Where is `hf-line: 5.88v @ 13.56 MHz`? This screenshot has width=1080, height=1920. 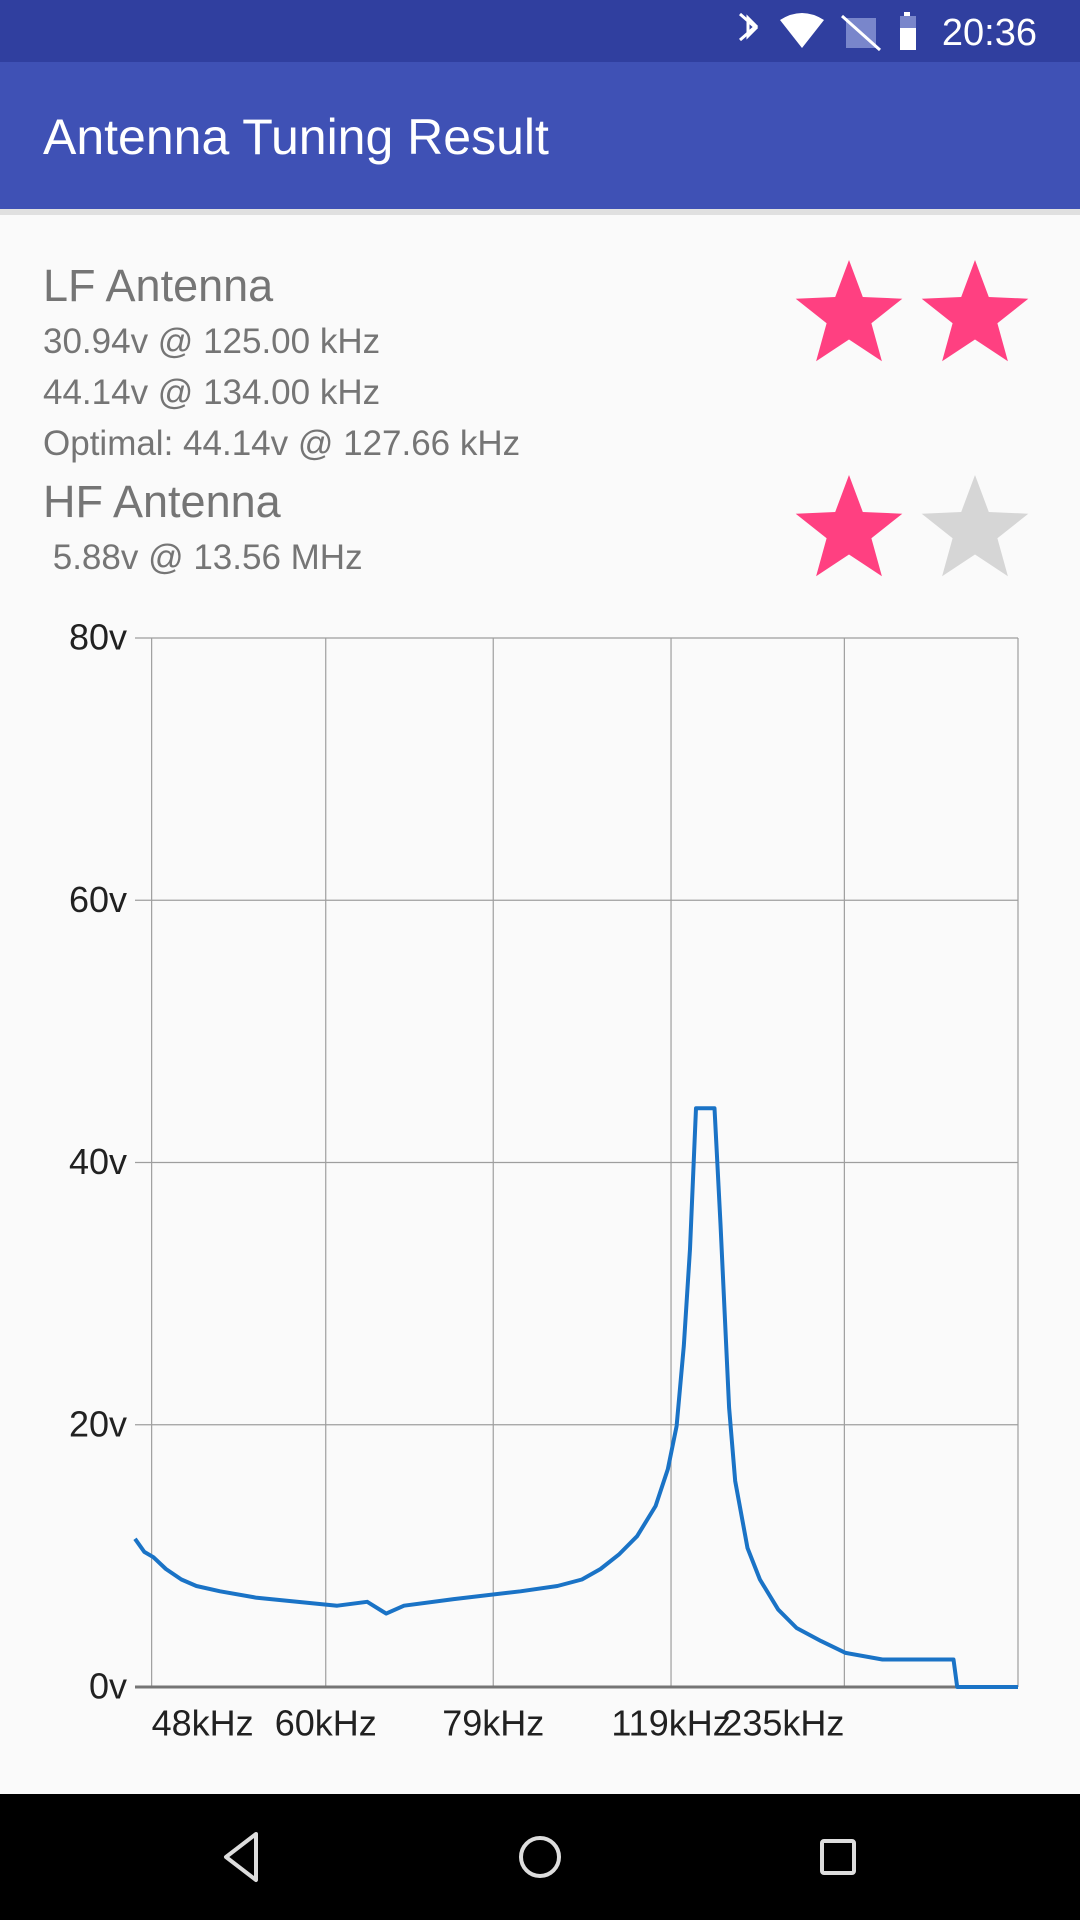
hf-line: 5.88v @ 13.56 MHz is located at coordinates (203, 557).